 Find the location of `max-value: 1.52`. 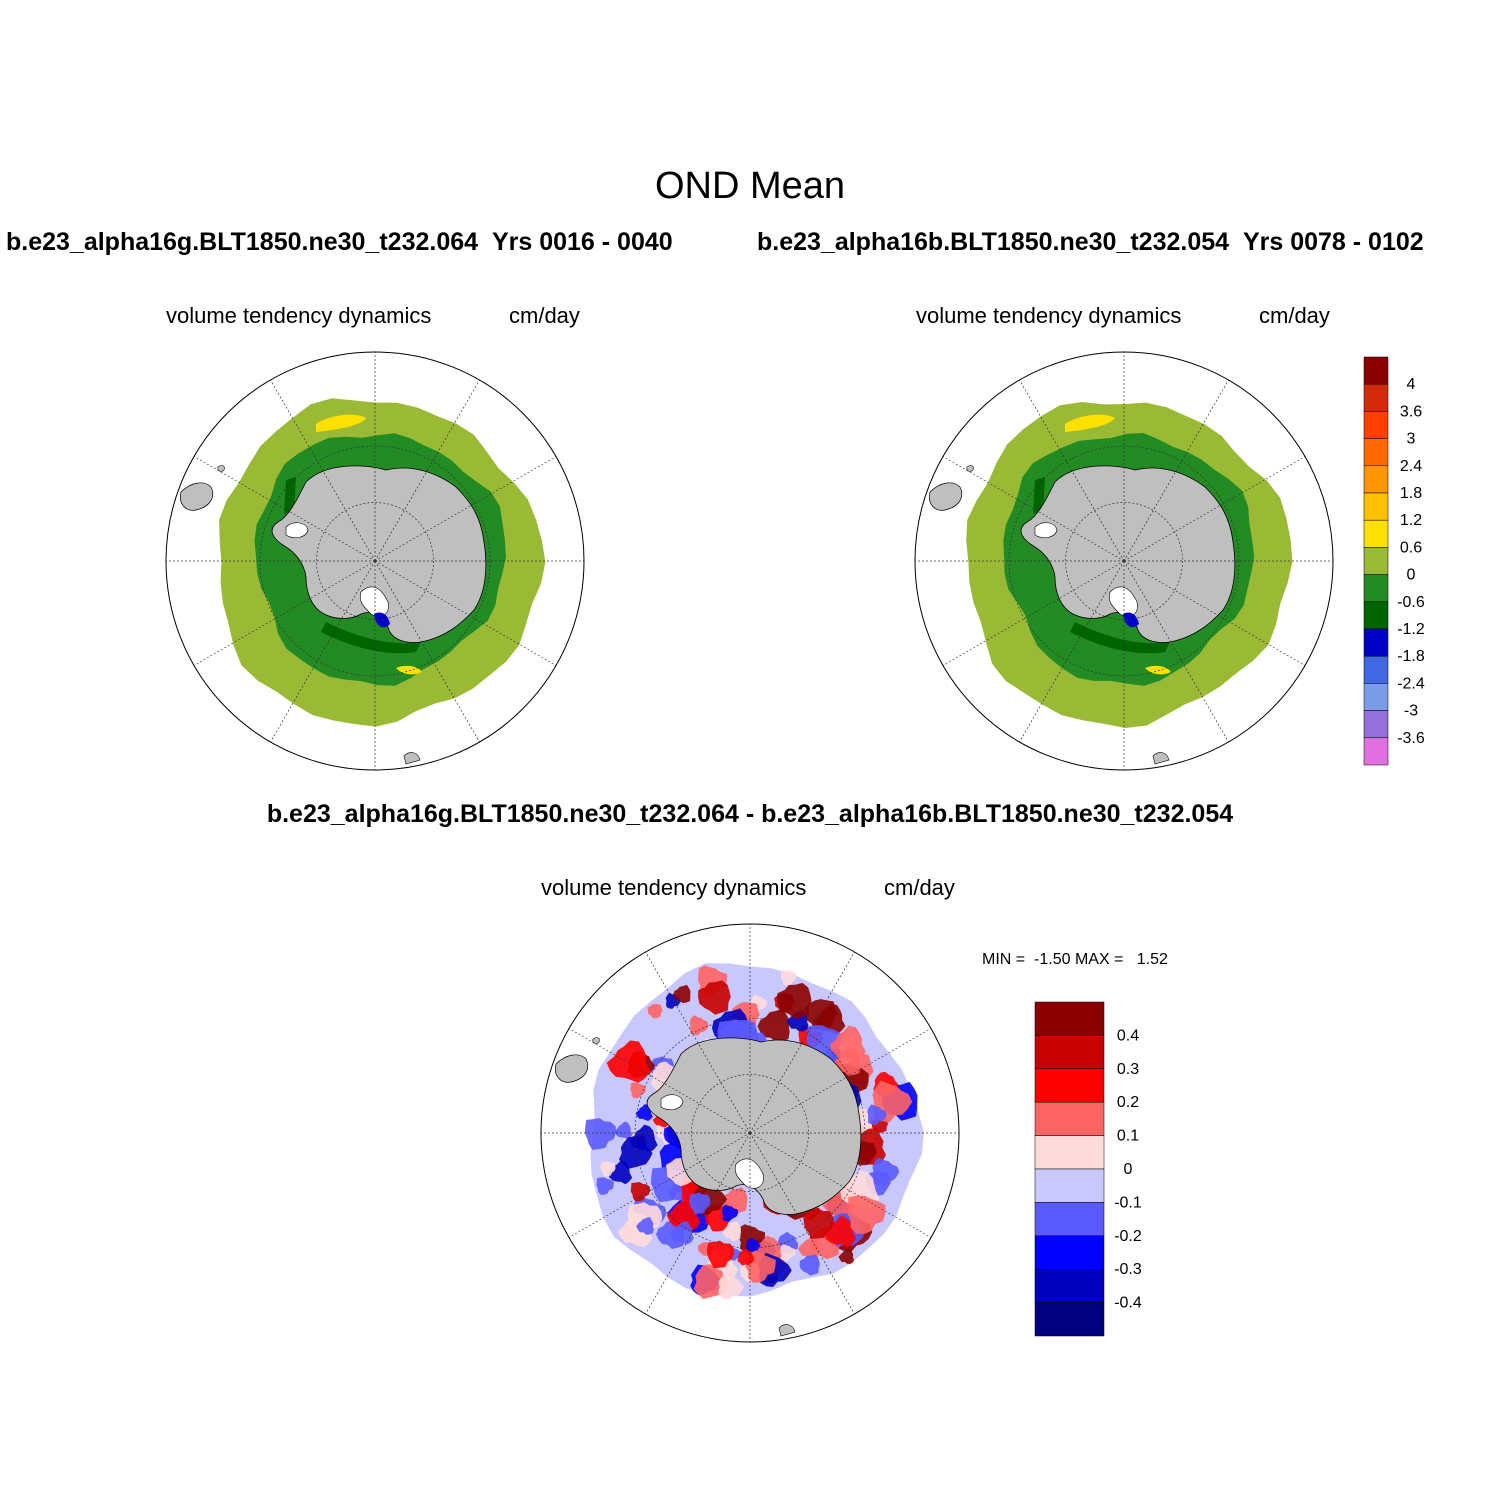

max-value: 1.52 is located at coordinates (1152, 959).